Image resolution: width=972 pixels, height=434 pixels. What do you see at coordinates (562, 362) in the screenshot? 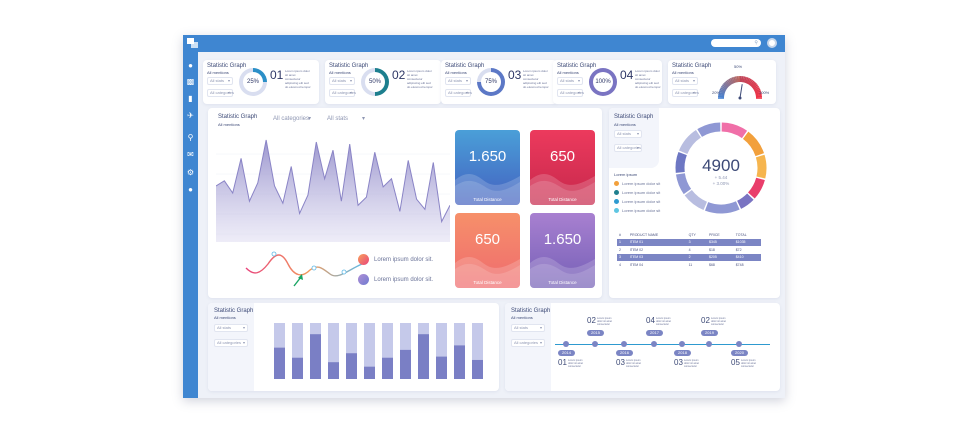
I see `timeline-number: 01` at bounding box center [562, 362].